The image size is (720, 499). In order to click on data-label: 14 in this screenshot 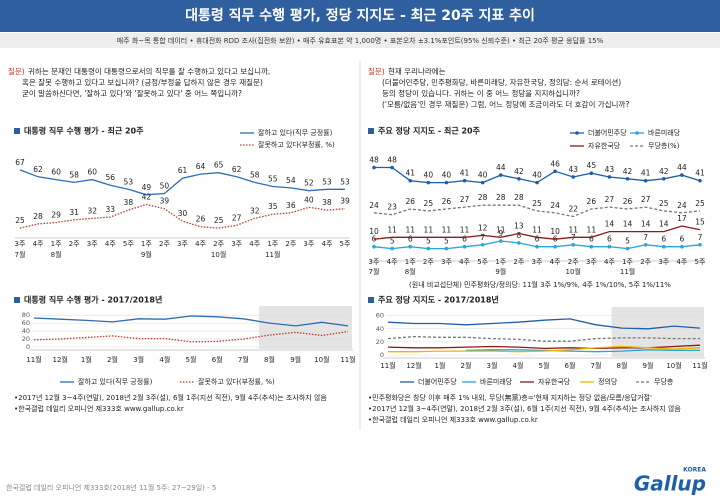, I will do `click(628, 224)`.